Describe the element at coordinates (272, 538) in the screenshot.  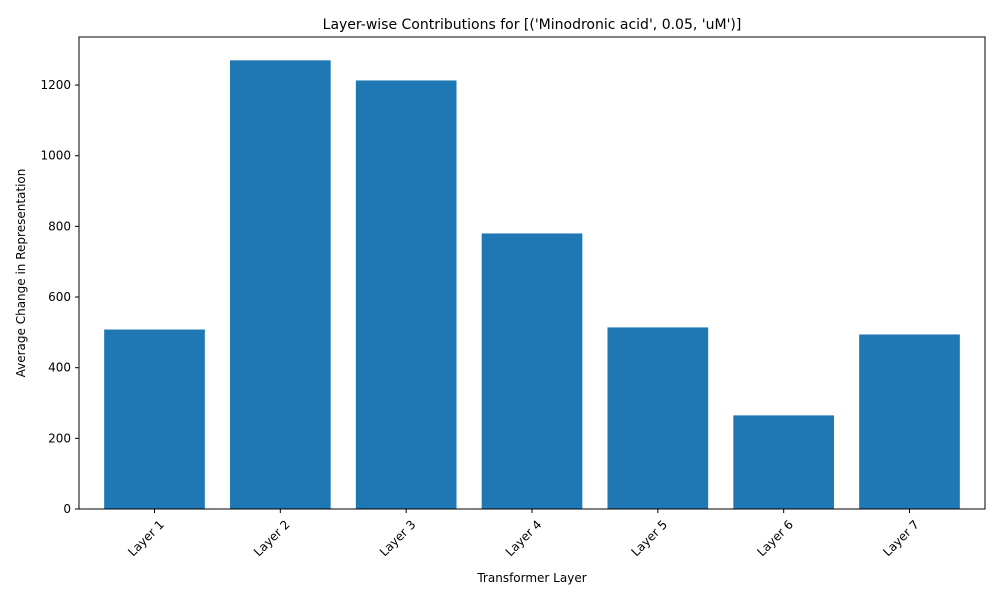
I see `x-tick-label: Layer 2` at that location.